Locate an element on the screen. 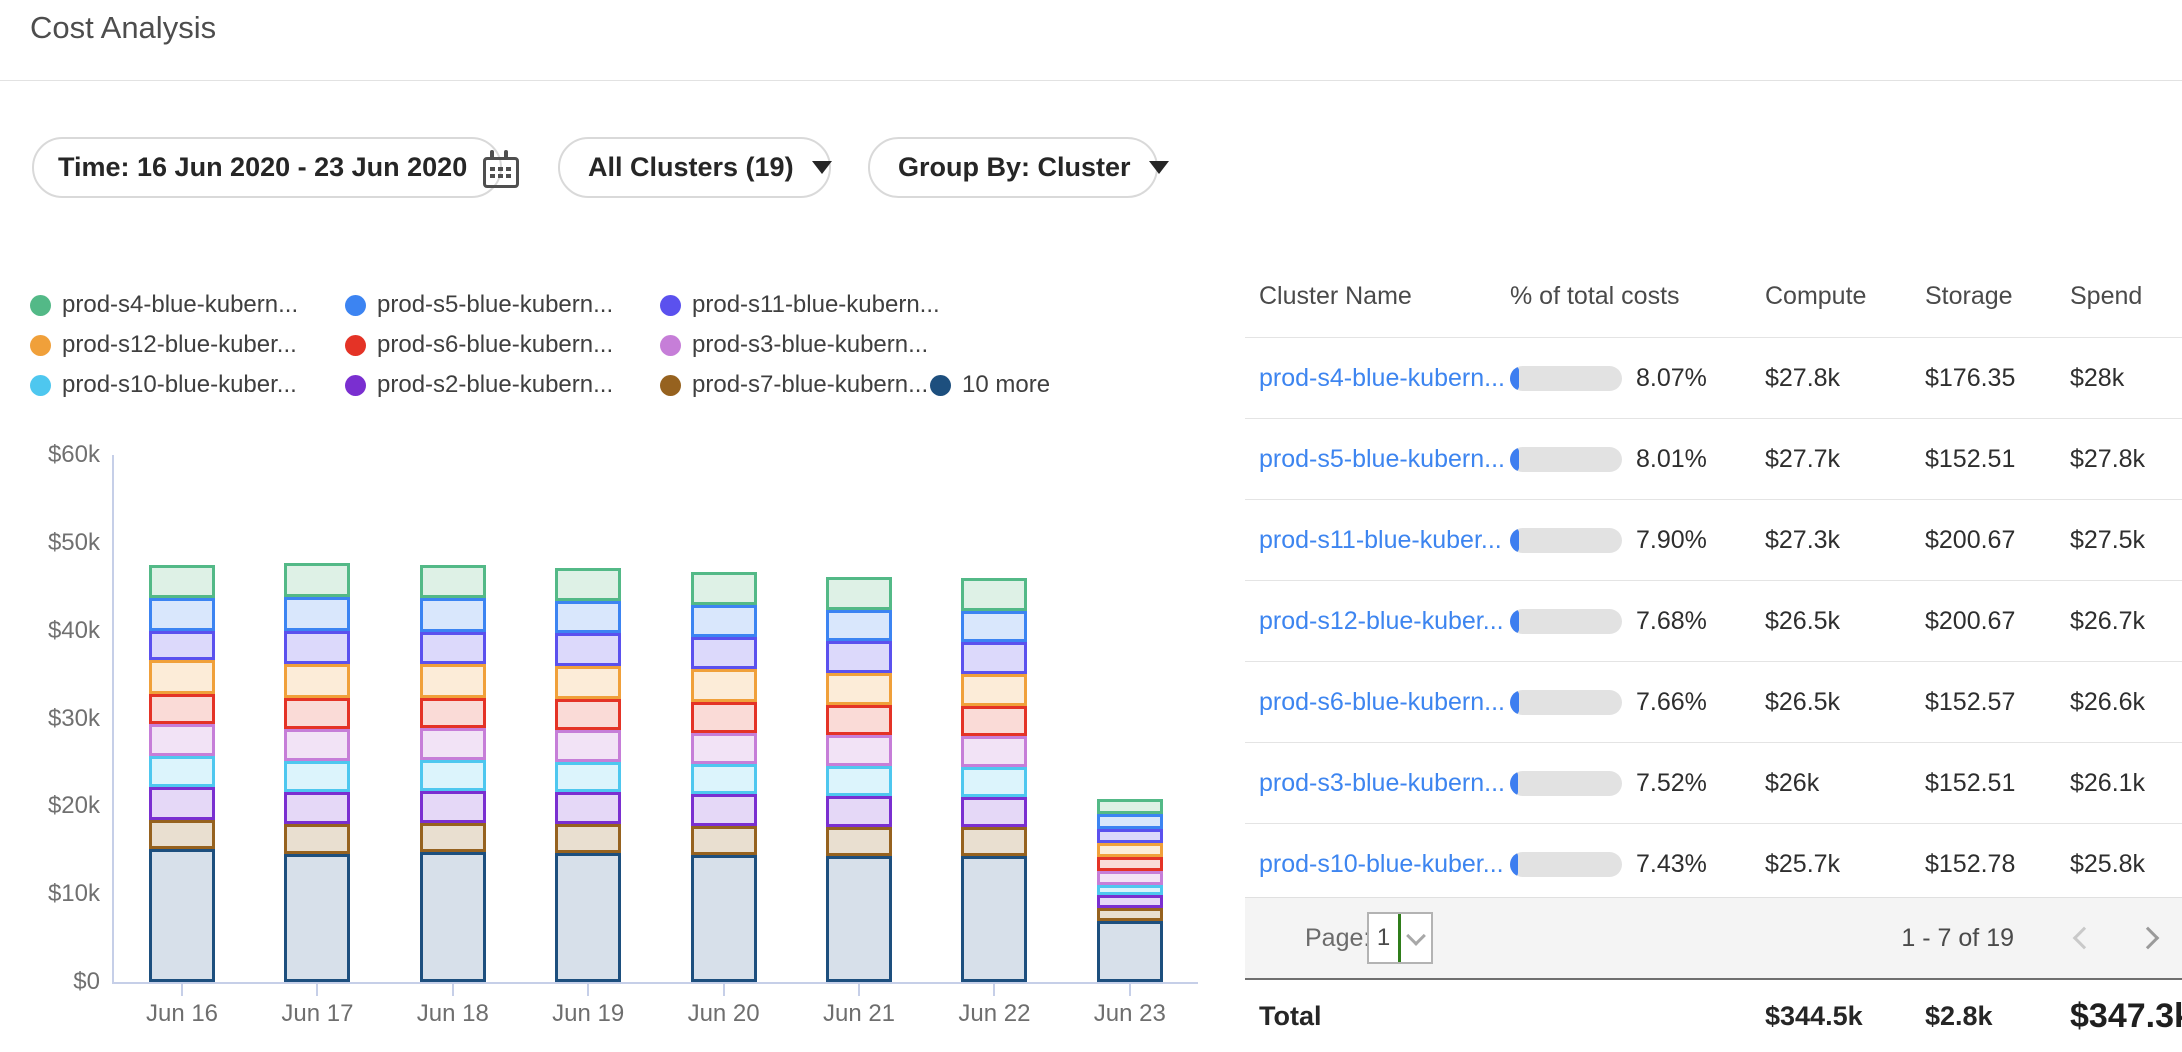 The height and width of the screenshot is (1052, 2182). clusters-filter: All Clusters (19) is located at coordinates (695, 167).